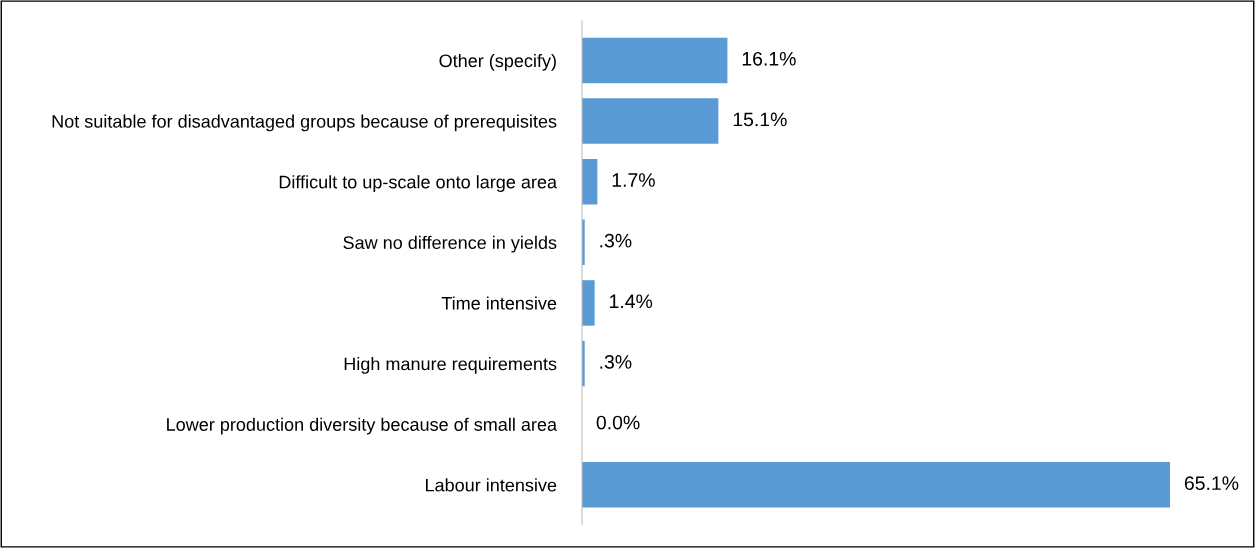 The height and width of the screenshot is (548, 1255). Describe the element at coordinates (1211, 483) in the screenshot. I see `data-label: 65.1%` at that location.